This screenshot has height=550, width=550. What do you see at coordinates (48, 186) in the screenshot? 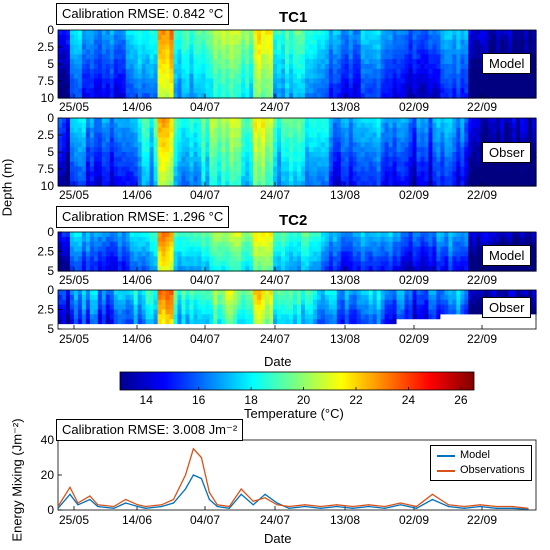
I see `tc1-obser-ytick-label-4: 10` at bounding box center [48, 186].